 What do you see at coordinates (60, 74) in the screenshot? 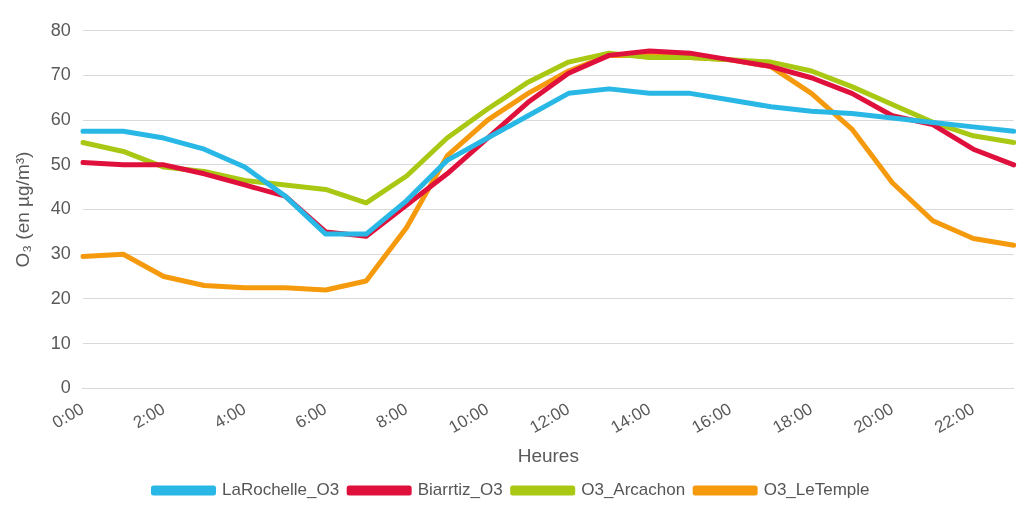
I see `y-tick-label: 70` at bounding box center [60, 74].